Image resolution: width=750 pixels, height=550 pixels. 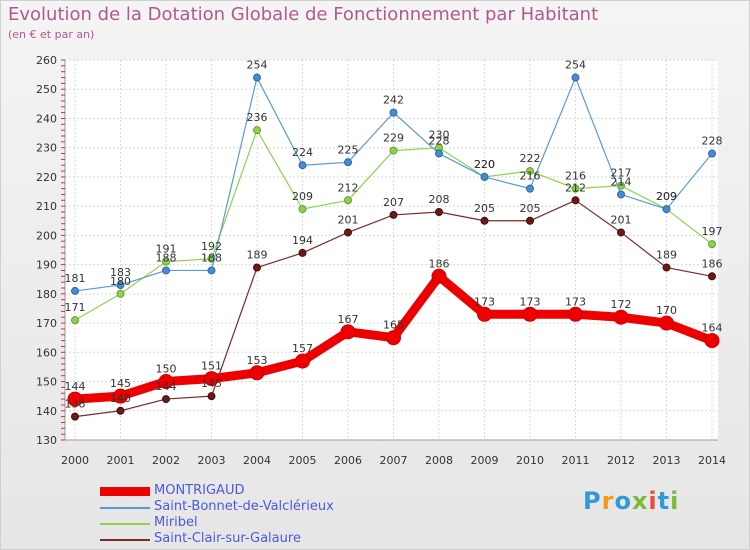 I want to click on data-label: 144, so click(x=75, y=386).